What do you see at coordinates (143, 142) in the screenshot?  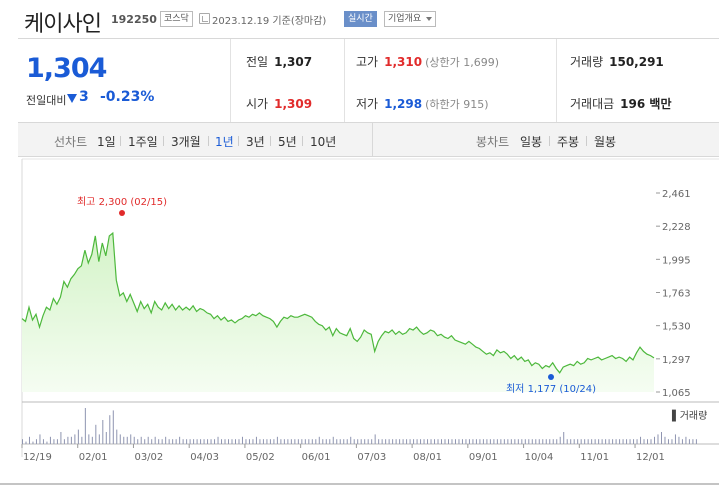 I see `tab-1w: 1주일` at bounding box center [143, 142].